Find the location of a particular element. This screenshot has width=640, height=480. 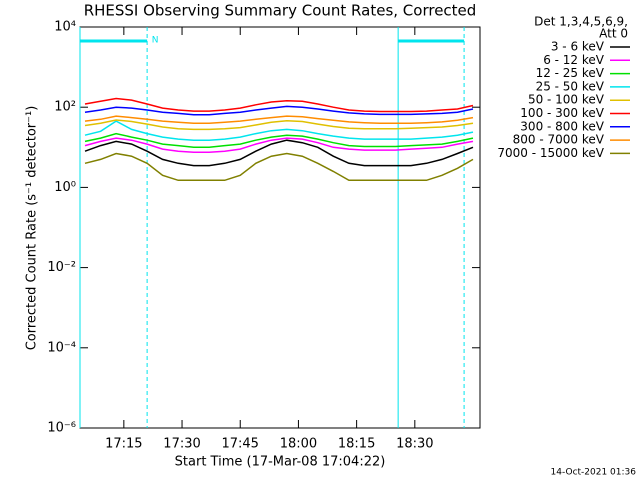

x-tick-label: 18:15 is located at coordinates (356, 444).